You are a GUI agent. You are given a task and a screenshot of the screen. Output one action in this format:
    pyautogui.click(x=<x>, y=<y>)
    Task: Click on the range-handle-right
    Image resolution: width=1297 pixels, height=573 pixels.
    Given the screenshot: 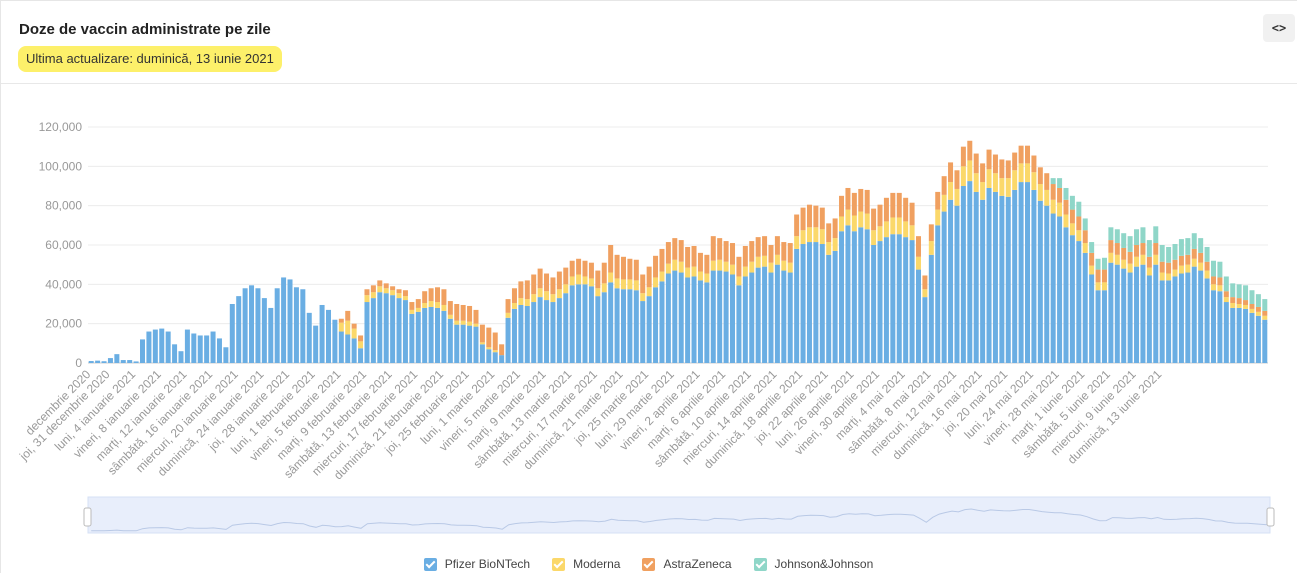 What is the action you would take?
    pyautogui.click(x=1270, y=517)
    